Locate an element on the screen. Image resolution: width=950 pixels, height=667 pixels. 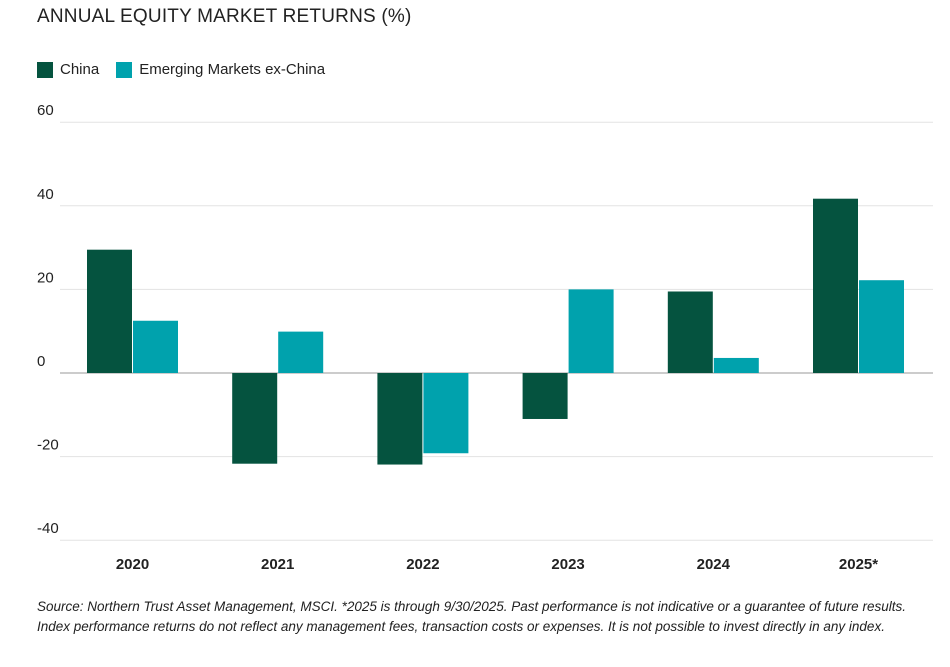
legend-swatch-china is located at coordinates (45, 69).